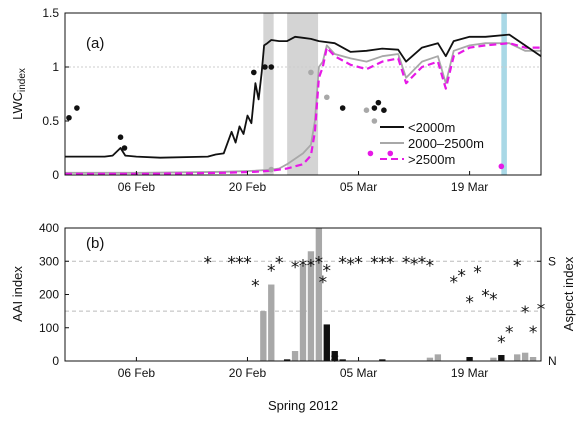  I want to click on aspect-star-33: *, so click(525, 313).